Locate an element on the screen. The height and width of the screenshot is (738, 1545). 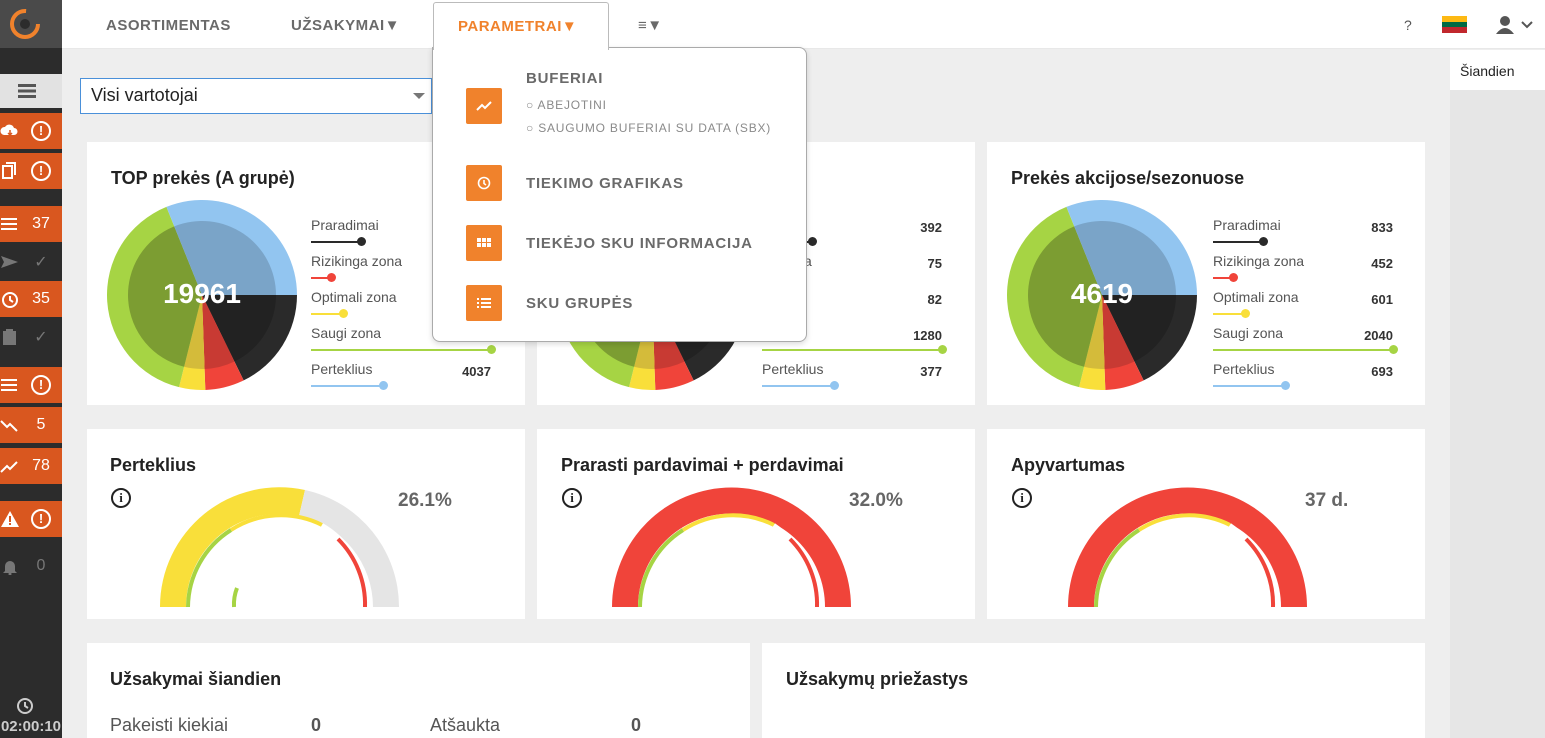
menu-subitem-doubtful: ○ ABEJOTINI is located at coordinates (566, 105).